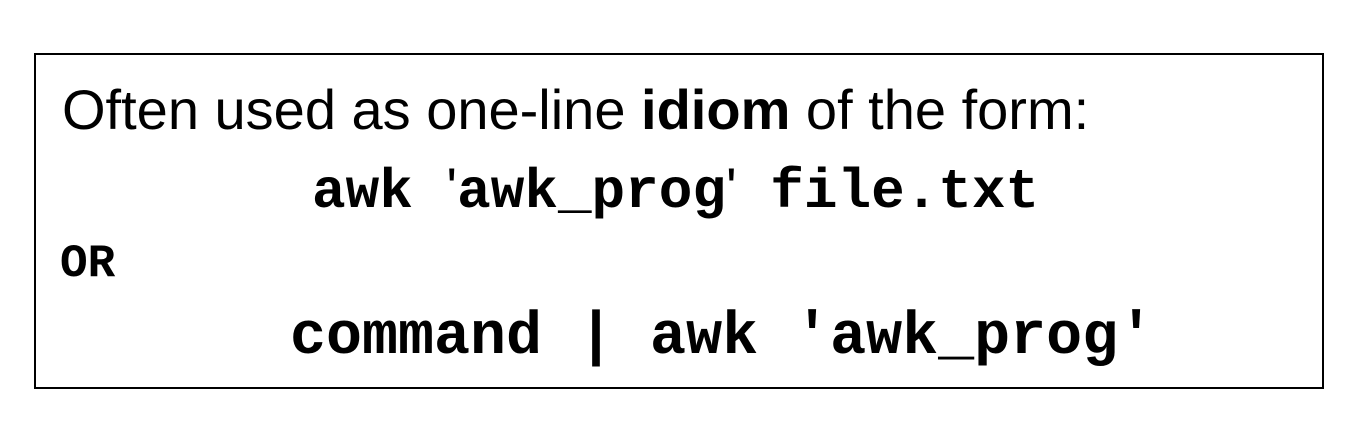  I want to click on open-quote: ', so click(452, 187).